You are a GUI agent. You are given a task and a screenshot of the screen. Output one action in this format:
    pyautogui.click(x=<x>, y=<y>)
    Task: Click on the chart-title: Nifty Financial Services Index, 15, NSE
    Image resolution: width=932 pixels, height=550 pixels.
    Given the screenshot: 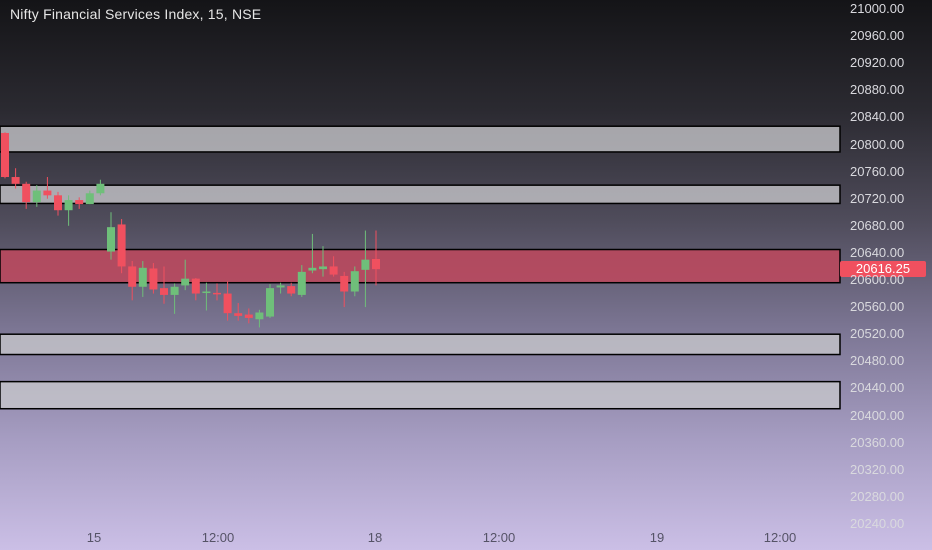 What is the action you would take?
    pyautogui.click(x=136, y=14)
    